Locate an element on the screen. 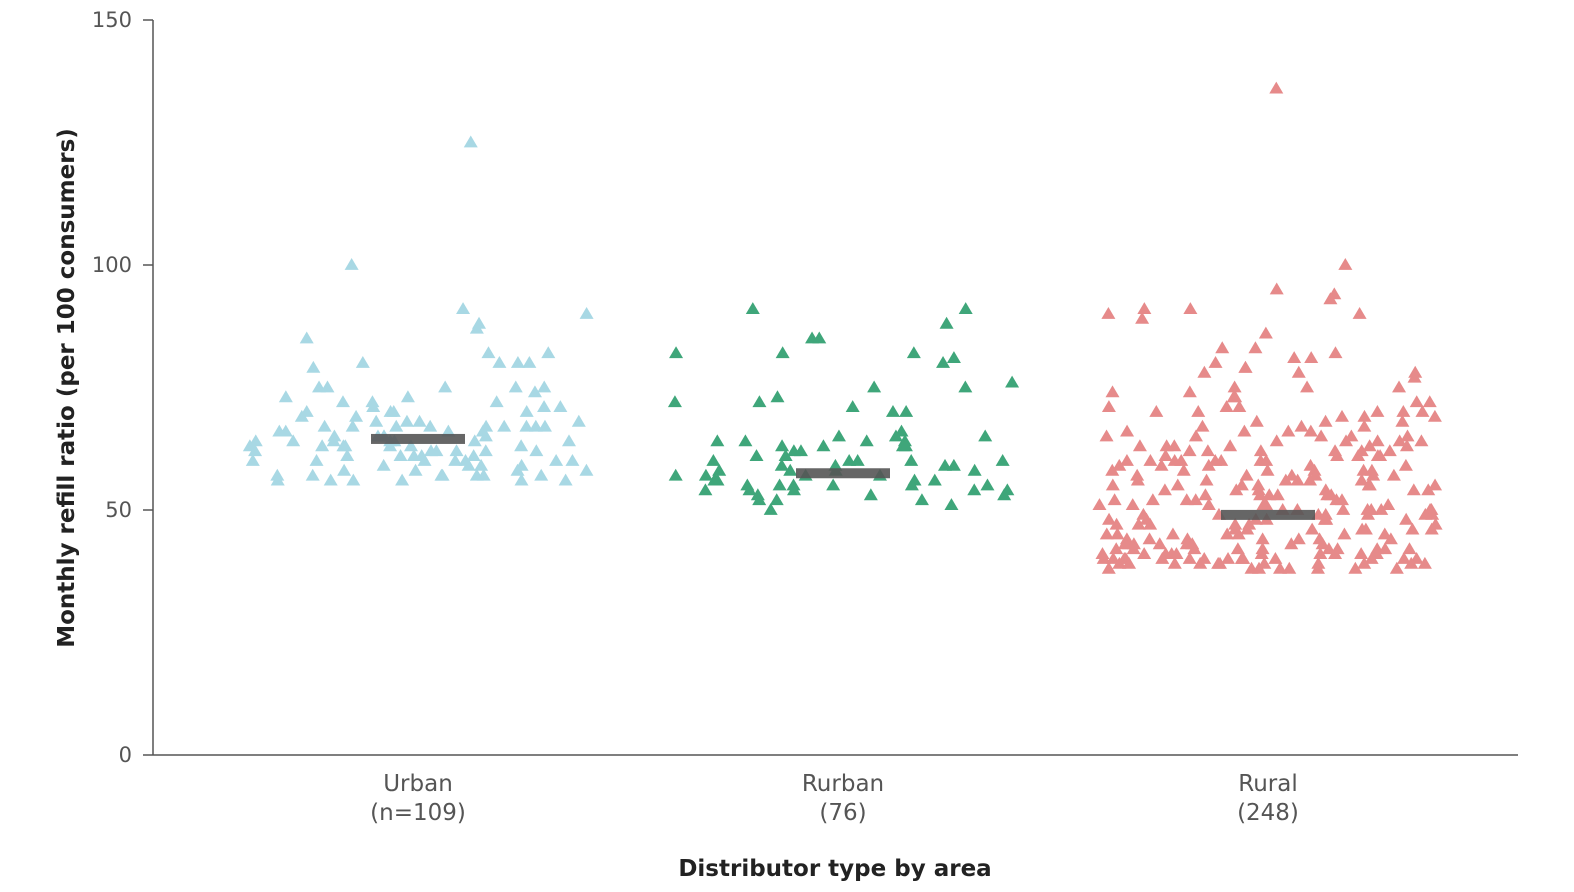 Image resolution: width=1574 pixels, height=892 pixels. median-bar-rural is located at coordinates (1268, 514).